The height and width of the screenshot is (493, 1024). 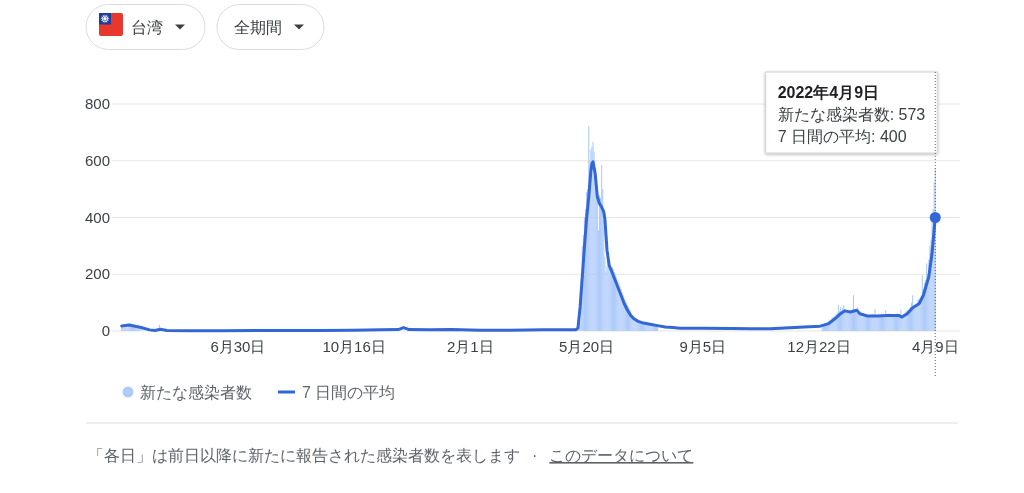 I want to click on x-tick-label: 6月30日, so click(x=238, y=346).